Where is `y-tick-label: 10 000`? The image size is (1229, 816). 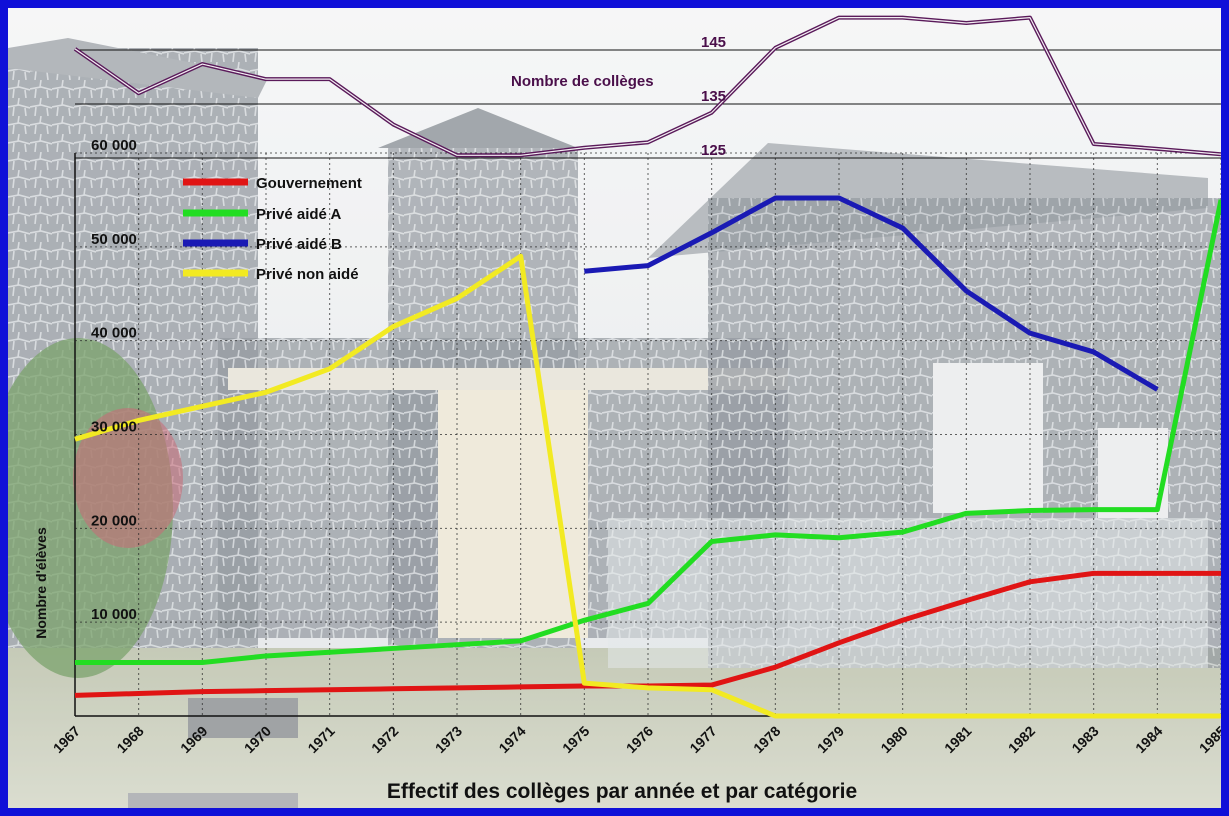 y-tick-label: 10 000 is located at coordinates (114, 614).